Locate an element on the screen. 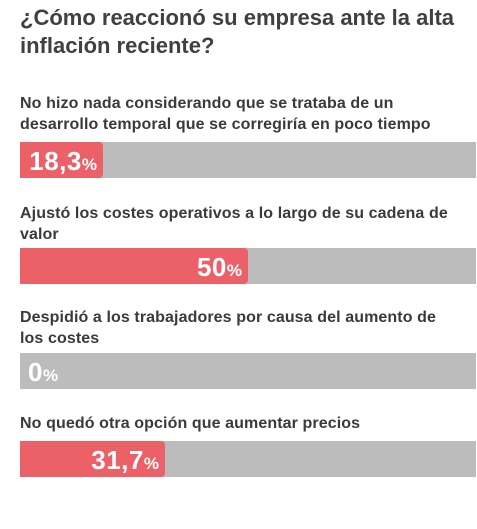 The height and width of the screenshot is (529, 477). bar-value-label: 31,7% is located at coordinates (125, 459).